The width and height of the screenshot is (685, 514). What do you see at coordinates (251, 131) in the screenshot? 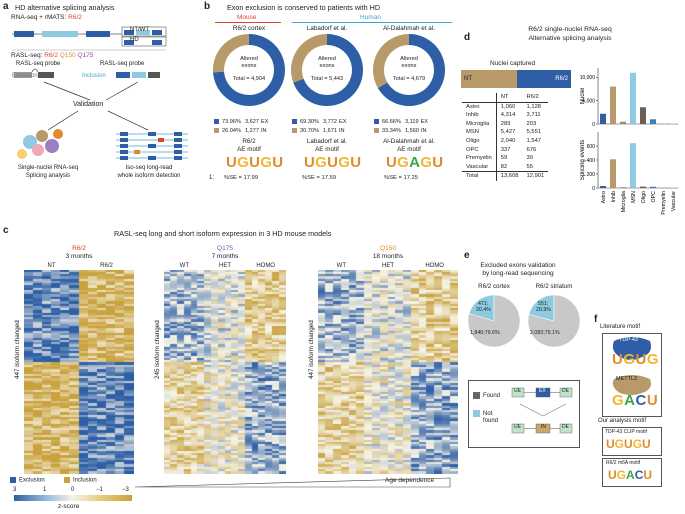
I see `in-count: 1,277` at bounding box center [251, 131].